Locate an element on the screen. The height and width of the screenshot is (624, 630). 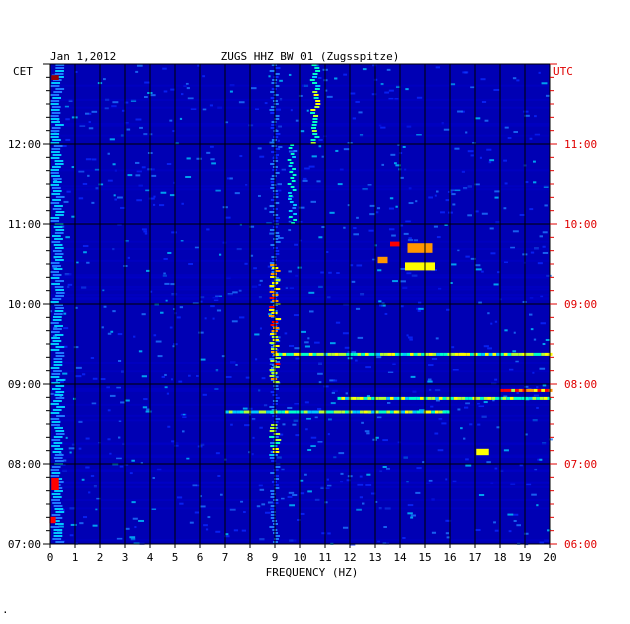
chart-title: ZUGS HHZ BW 01 (Zugsspitze) is located at coordinates (310, 56).